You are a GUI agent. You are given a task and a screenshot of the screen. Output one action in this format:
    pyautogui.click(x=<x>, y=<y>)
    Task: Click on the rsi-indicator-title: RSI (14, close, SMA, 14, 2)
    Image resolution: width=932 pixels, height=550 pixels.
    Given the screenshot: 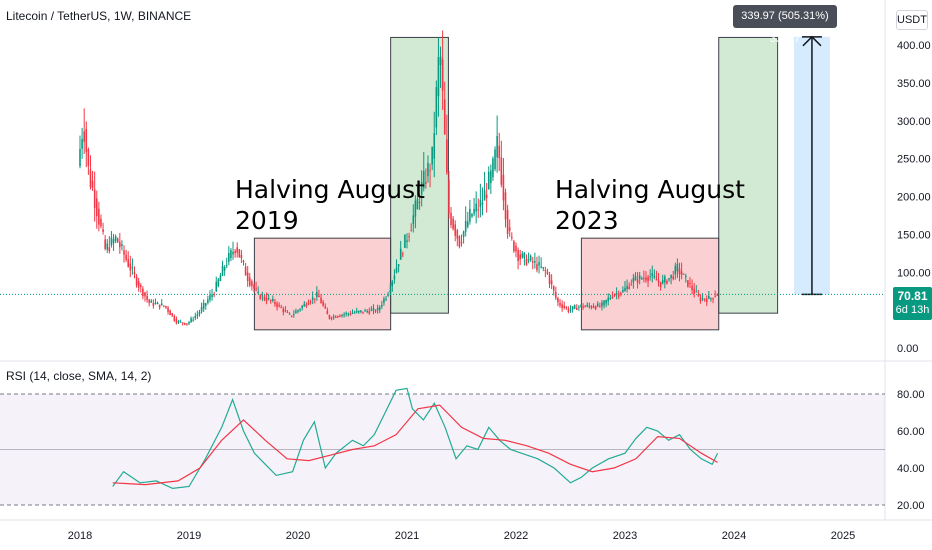 What is the action you would take?
    pyautogui.click(x=79, y=376)
    